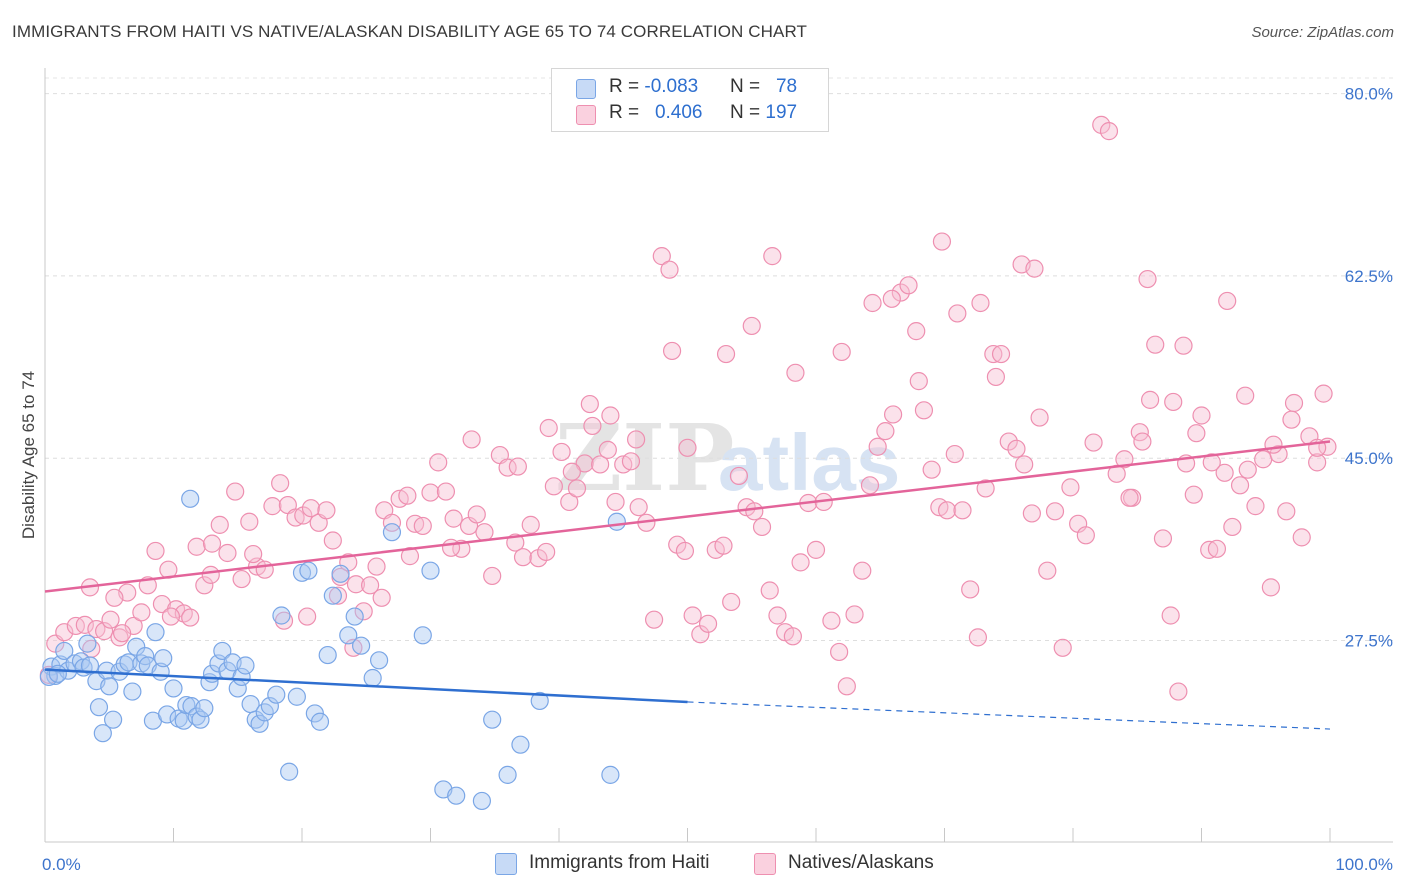 Image resolution: width=1406 pixels, height=892 pixels. Describe the element at coordinates (1322, 32) in the screenshot. I see `source-label: Source: ZipAtlas.com` at that location.